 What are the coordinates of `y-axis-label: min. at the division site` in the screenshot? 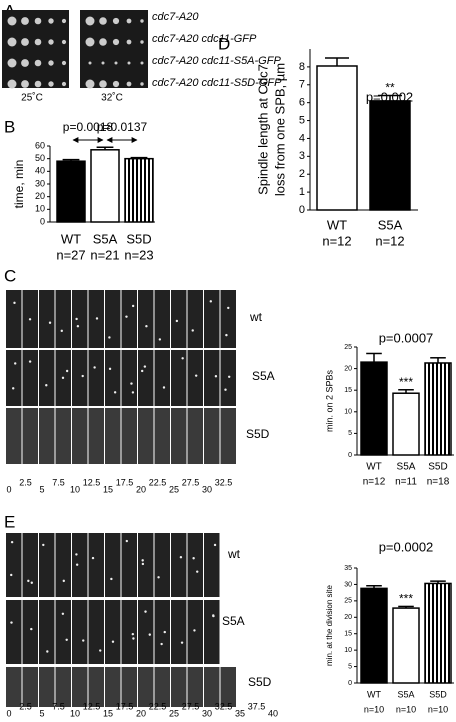 It's located at (329, 624).